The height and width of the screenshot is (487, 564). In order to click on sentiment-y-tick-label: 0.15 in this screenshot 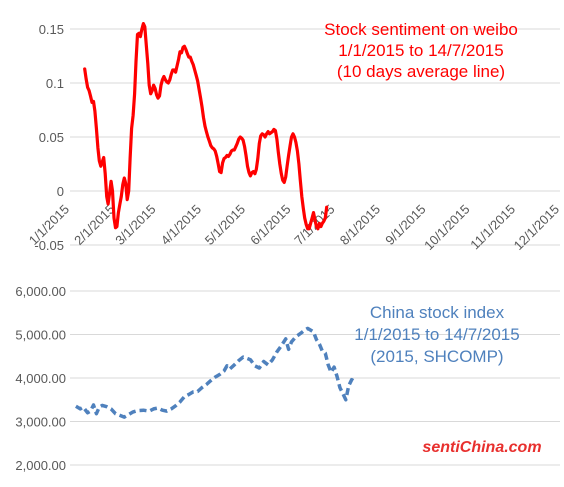, I will do `click(51, 29)`.